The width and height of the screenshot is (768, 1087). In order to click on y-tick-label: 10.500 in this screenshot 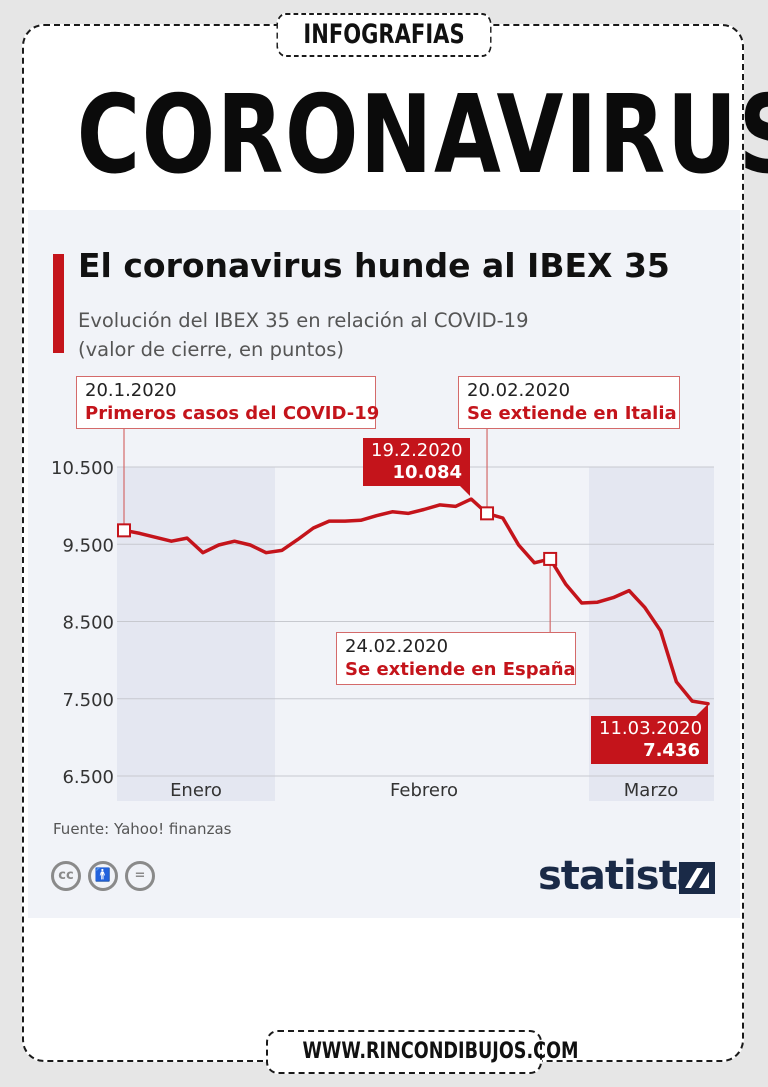, I will do `click(82, 468)`.